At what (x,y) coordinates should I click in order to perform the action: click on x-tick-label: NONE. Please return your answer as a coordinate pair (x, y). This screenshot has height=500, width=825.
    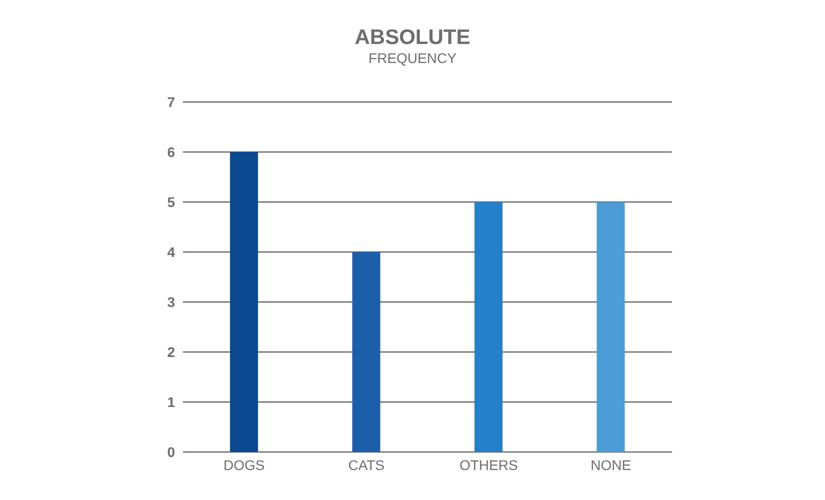
    Looking at the image, I should click on (611, 464).